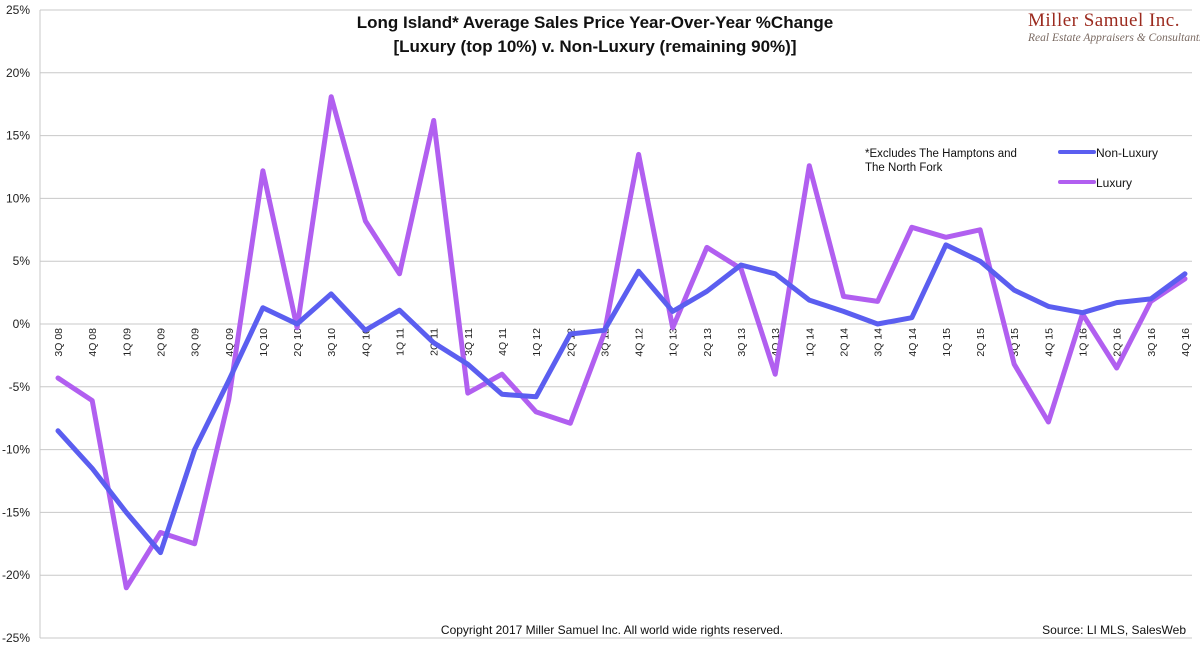 This screenshot has width=1200, height=649. What do you see at coordinates (196, 342) in the screenshot?
I see `x-tick-label: 3Q 09` at bounding box center [196, 342].